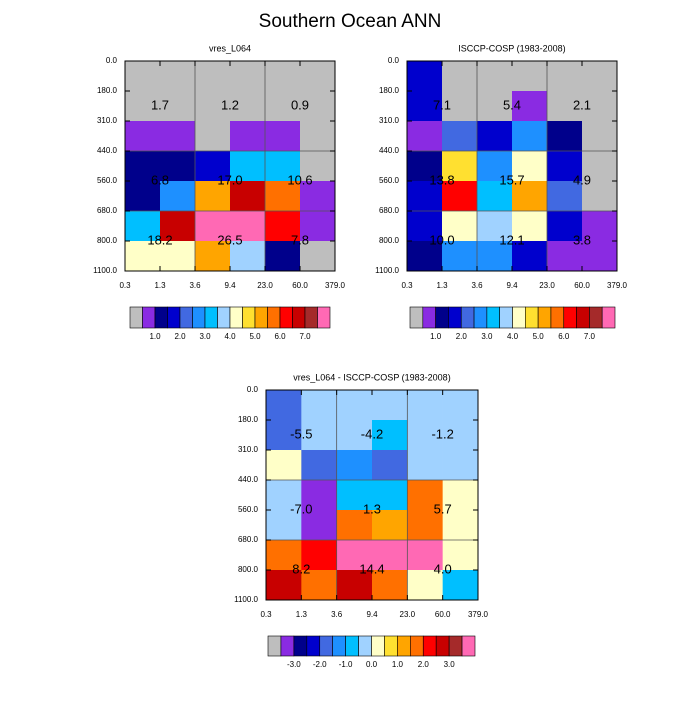  Describe the element at coordinates (159, 239) in the screenshot. I see `cell-label: 18.2` at that location.